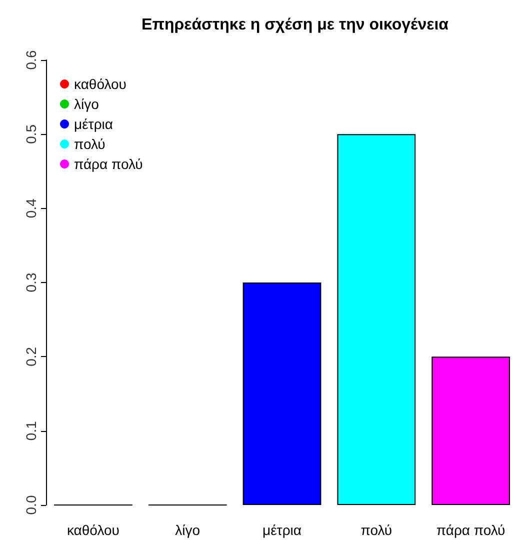 The image size is (528, 540). What do you see at coordinates (94, 124) in the screenshot?
I see `legend-label: μέτρια` at bounding box center [94, 124].